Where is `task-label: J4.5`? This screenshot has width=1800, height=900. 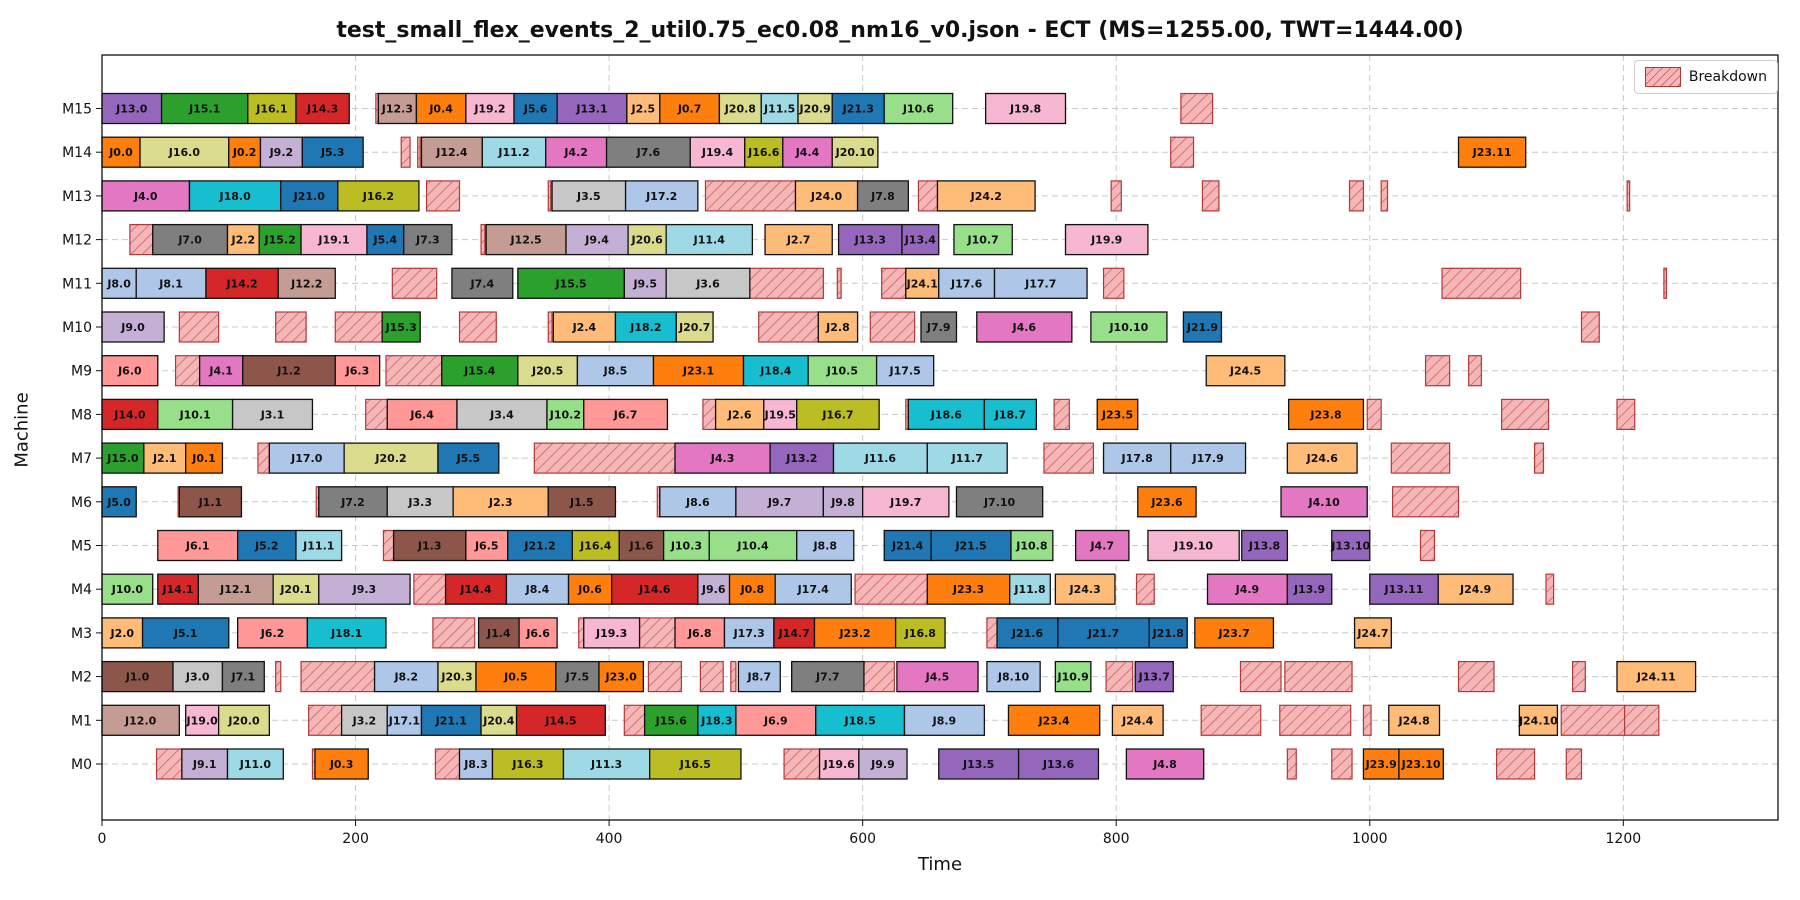
task-label: J4.5 is located at coordinates (937, 677).